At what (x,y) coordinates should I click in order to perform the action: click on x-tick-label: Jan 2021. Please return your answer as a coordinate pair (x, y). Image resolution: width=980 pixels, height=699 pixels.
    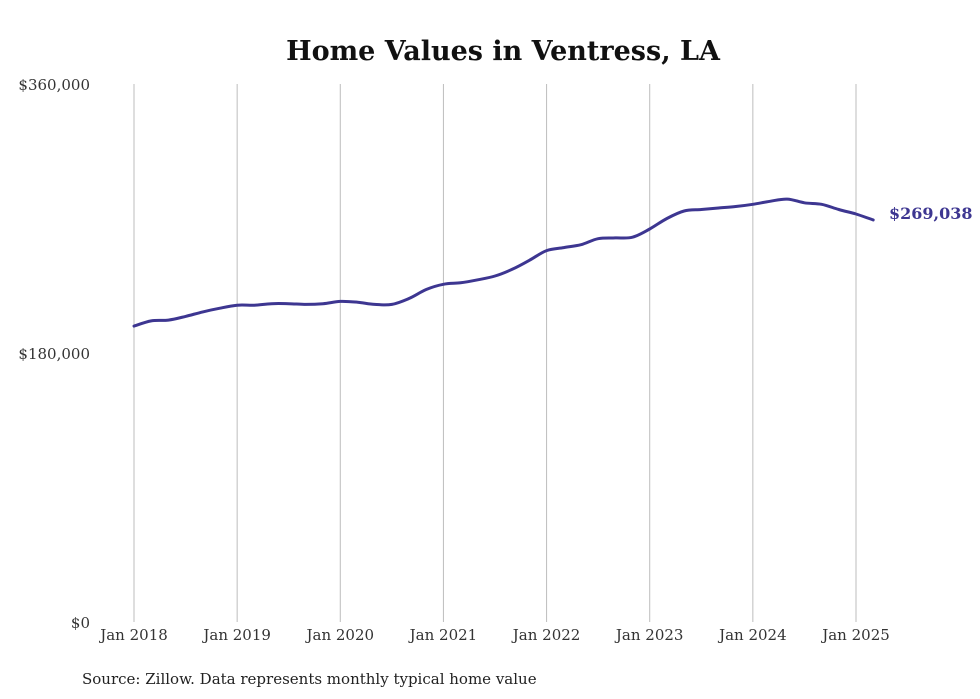
    Looking at the image, I should click on (443, 635).